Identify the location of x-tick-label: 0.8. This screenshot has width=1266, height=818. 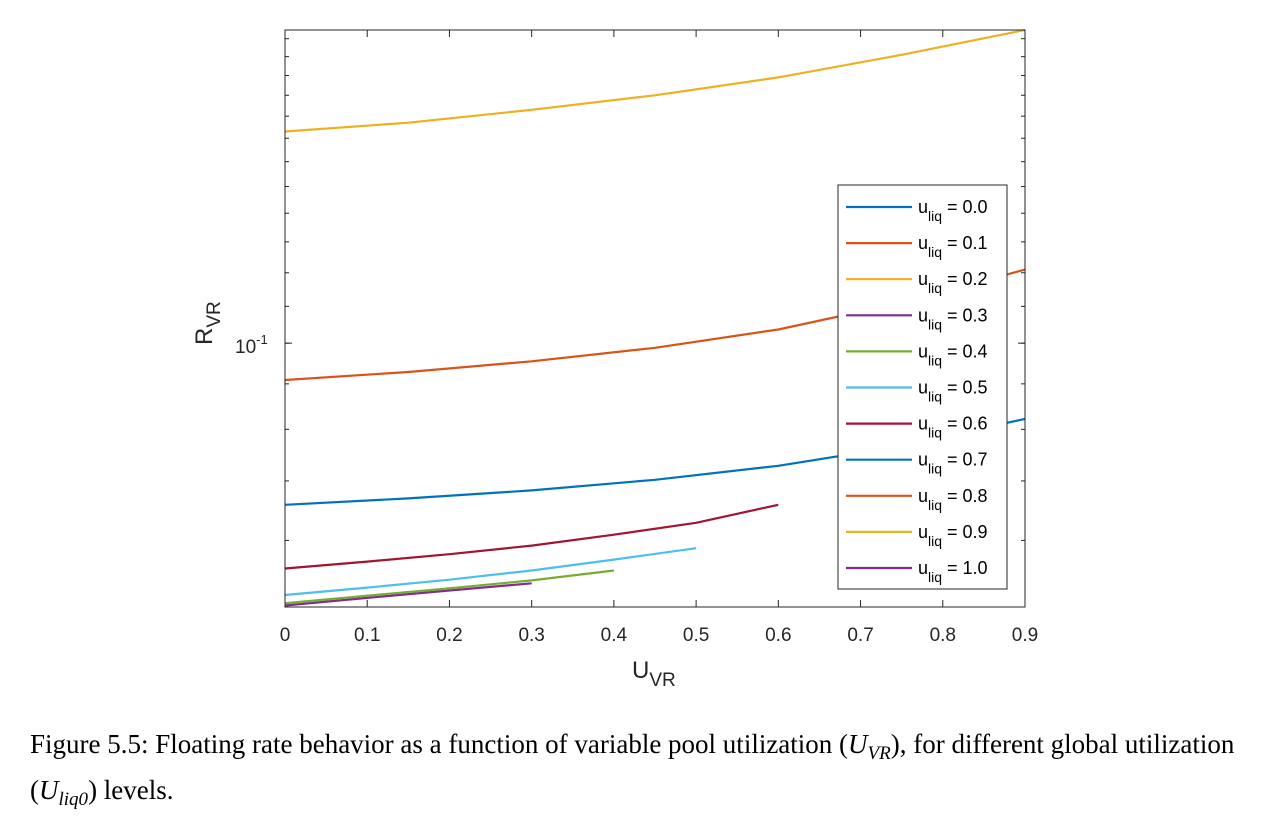
(943, 635).